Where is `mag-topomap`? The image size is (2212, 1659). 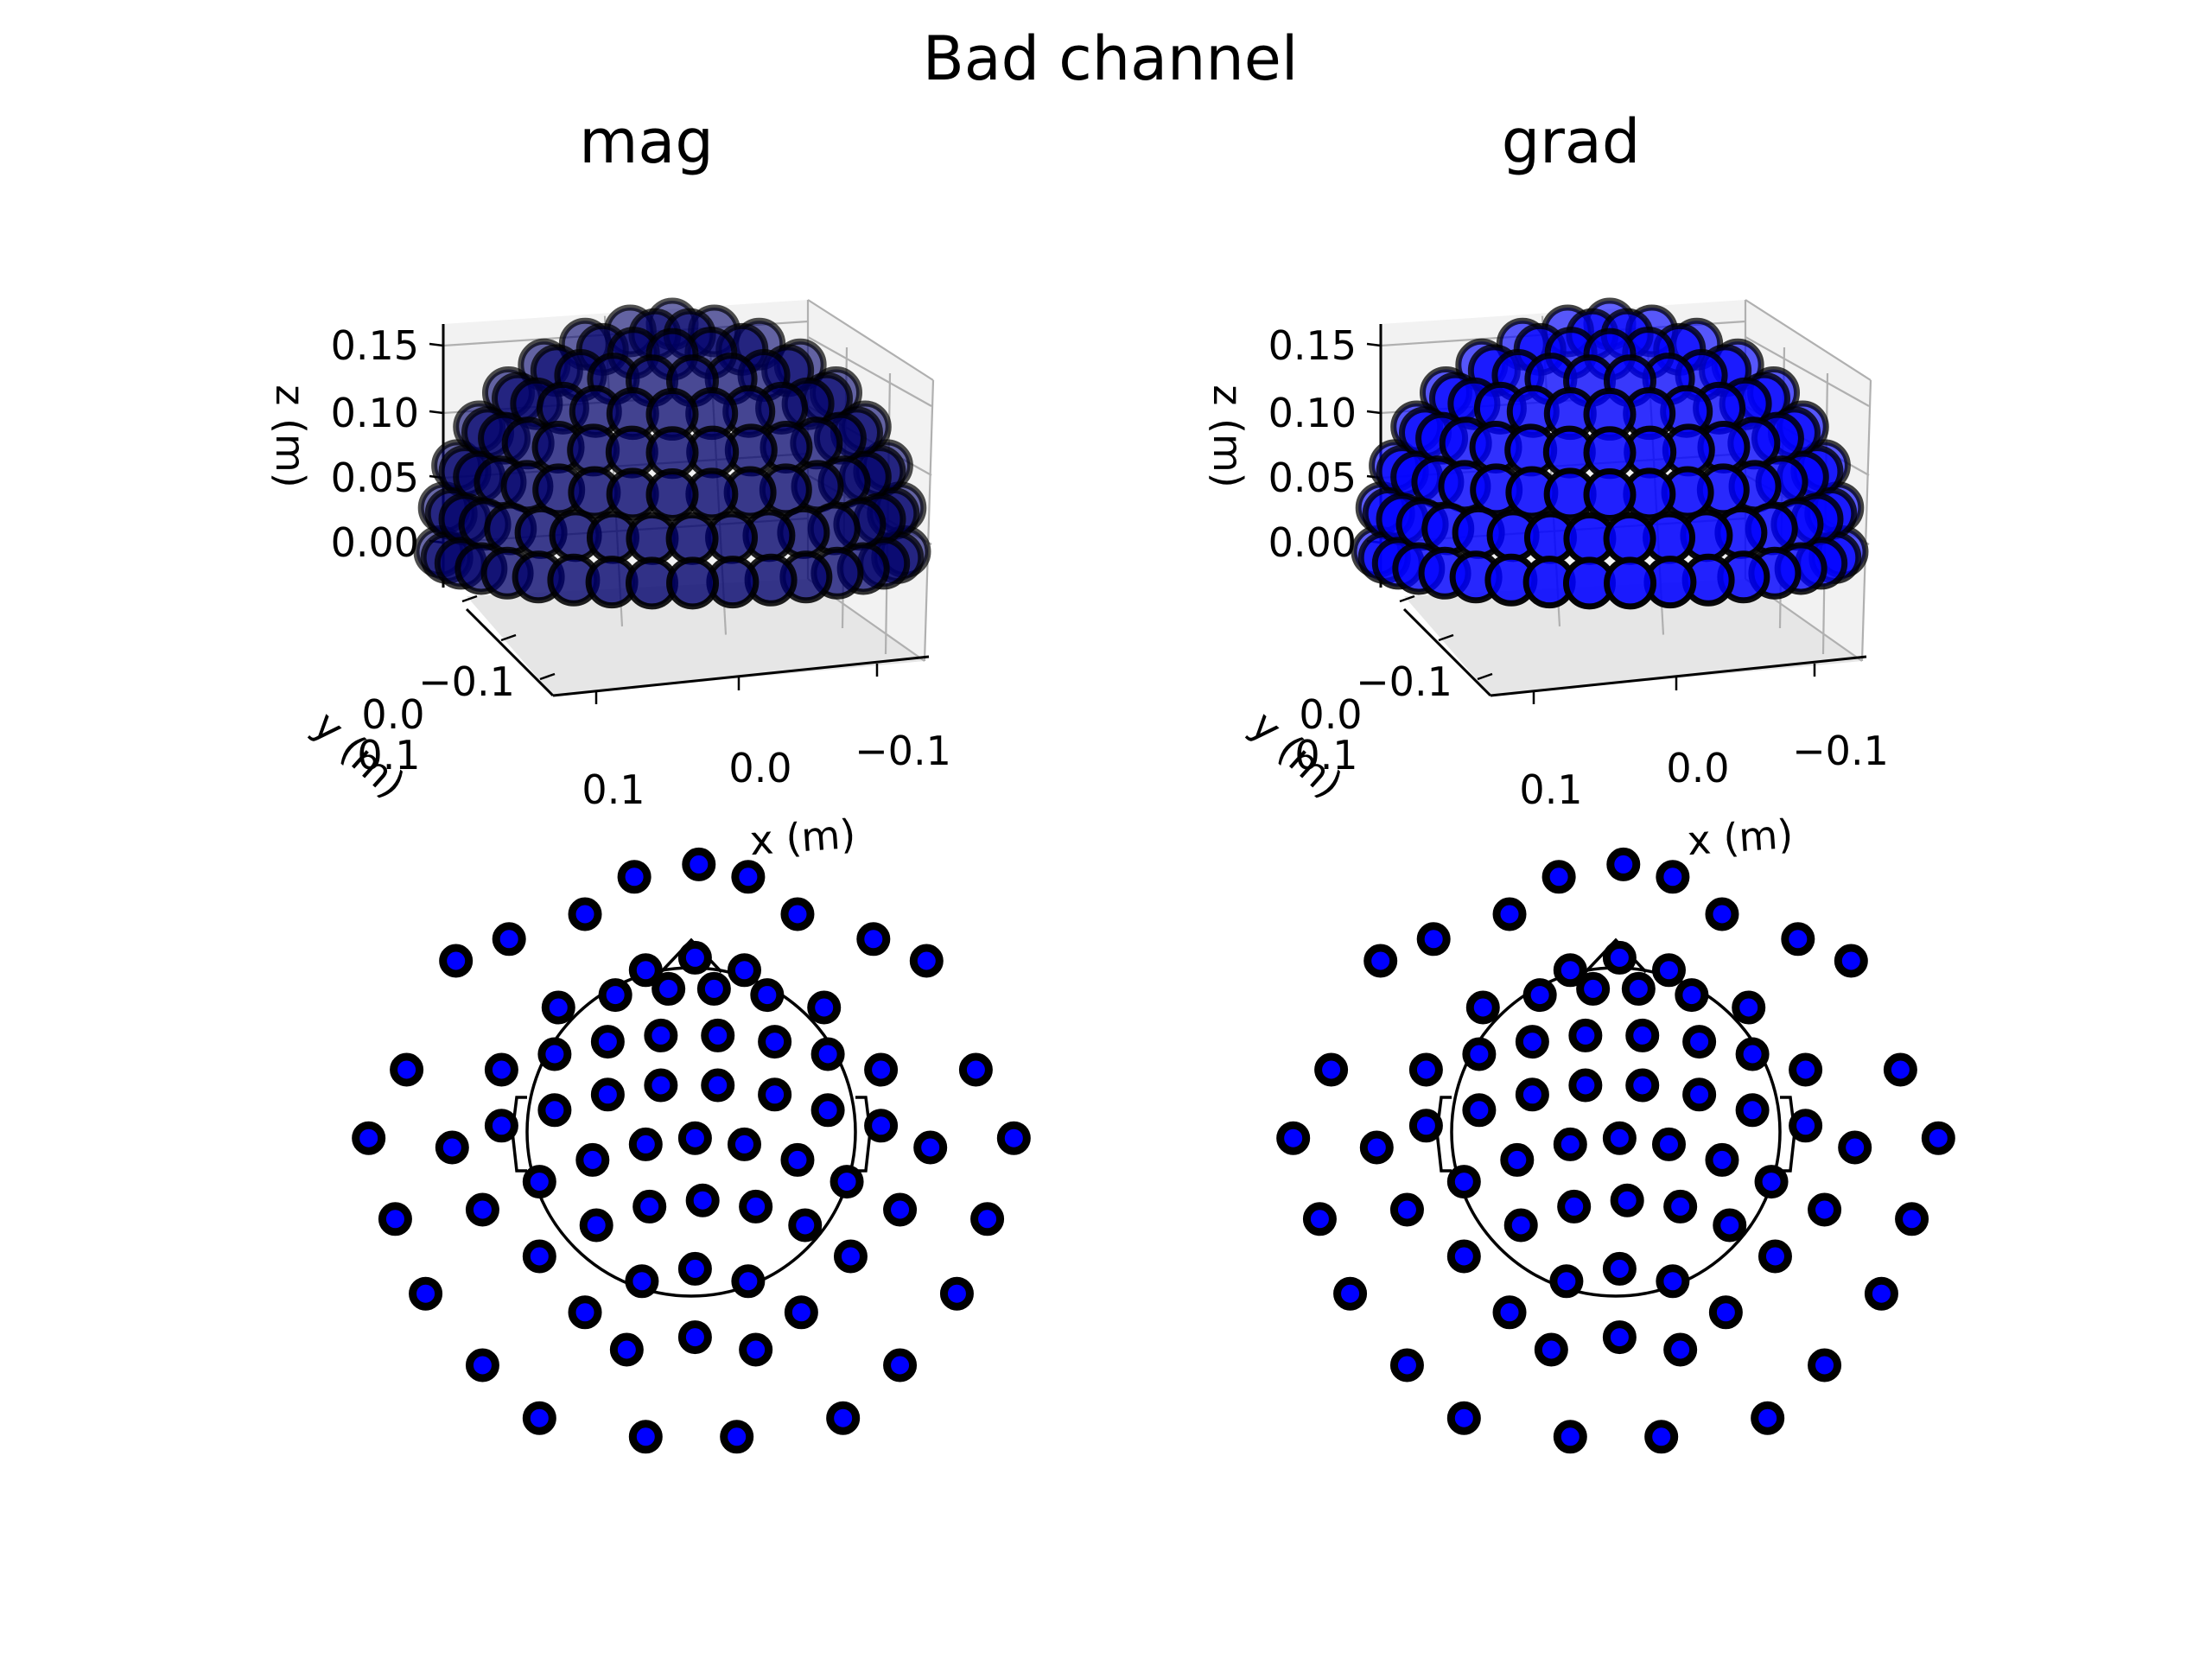
mag-topomap is located at coordinates (691, 1150).